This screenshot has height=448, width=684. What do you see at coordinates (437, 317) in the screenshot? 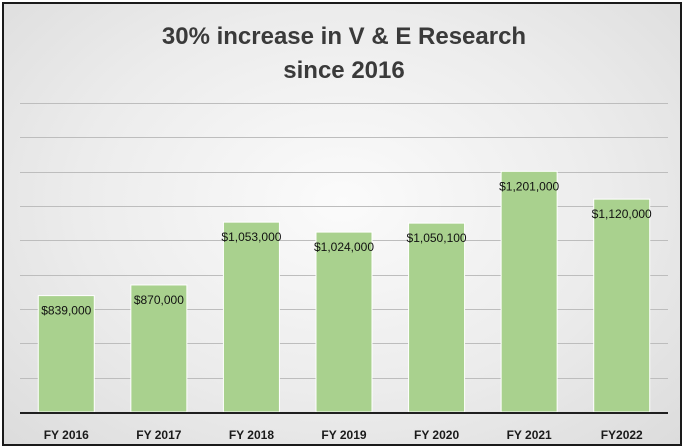
I see `bar-fy-2020` at bounding box center [437, 317].